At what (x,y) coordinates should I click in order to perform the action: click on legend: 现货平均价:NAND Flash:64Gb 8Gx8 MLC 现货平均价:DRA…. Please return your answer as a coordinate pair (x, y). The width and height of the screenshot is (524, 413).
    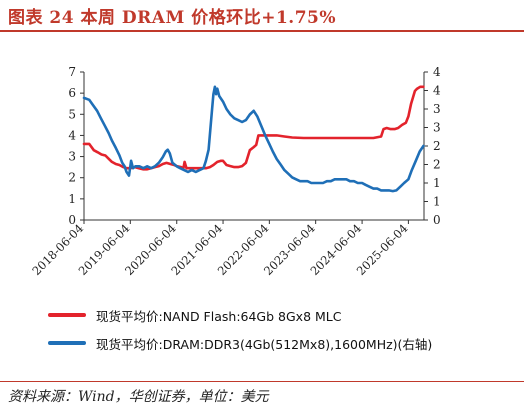
    Looking at the image, I should click on (283, 330).